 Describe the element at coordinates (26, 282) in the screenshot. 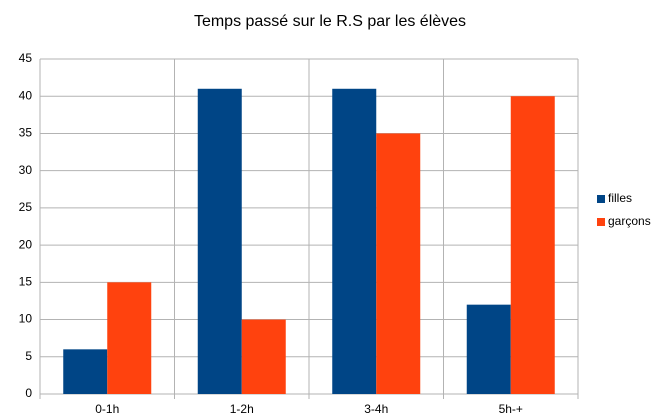

I see `y-tick-label: 15` at that location.